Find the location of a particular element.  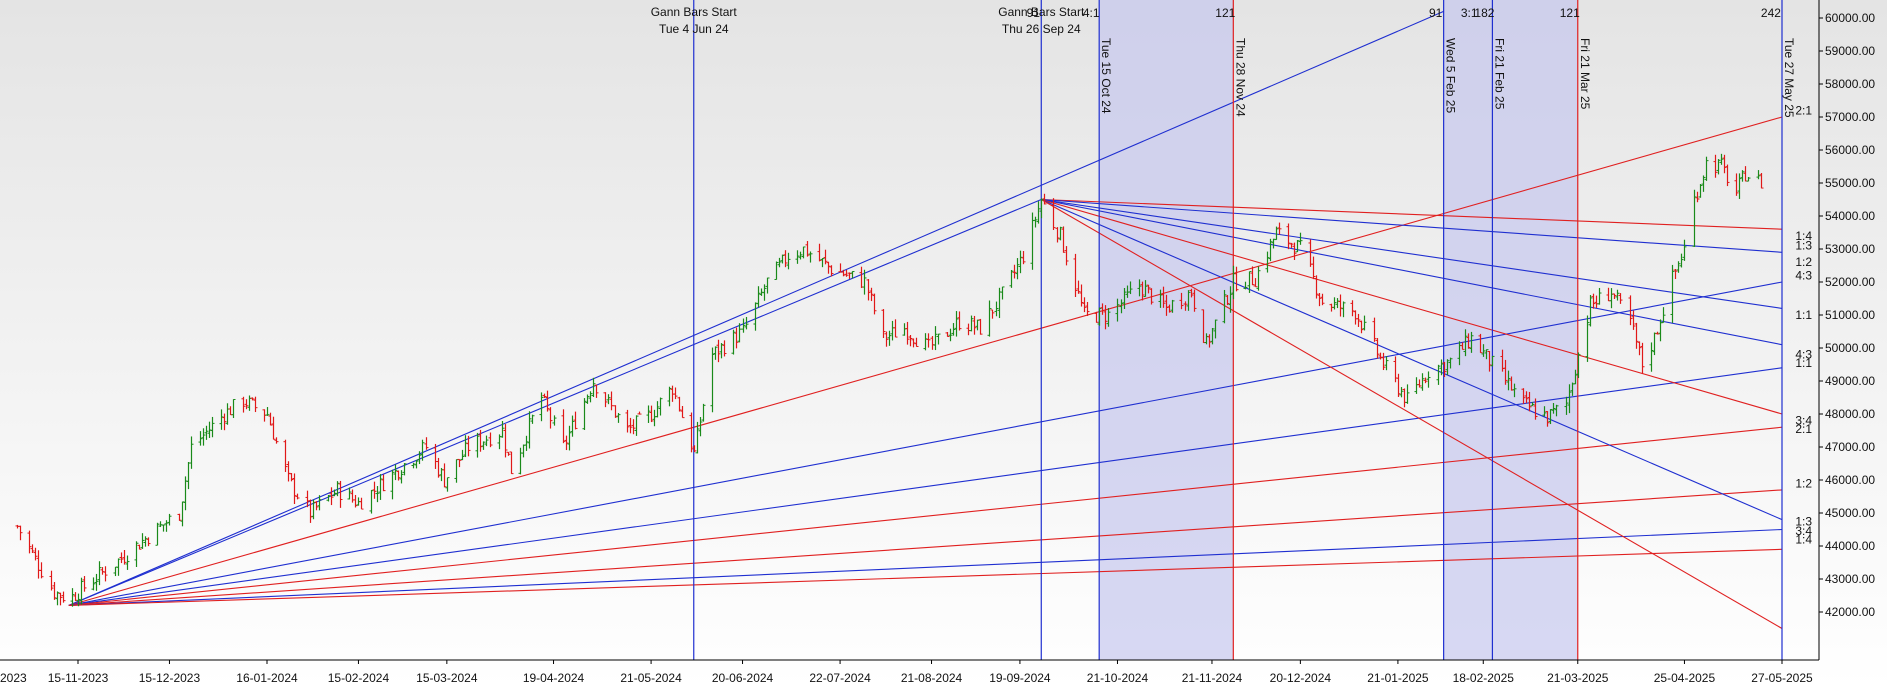

y-tick-label: 42000.00 is located at coordinates (1850, 612).